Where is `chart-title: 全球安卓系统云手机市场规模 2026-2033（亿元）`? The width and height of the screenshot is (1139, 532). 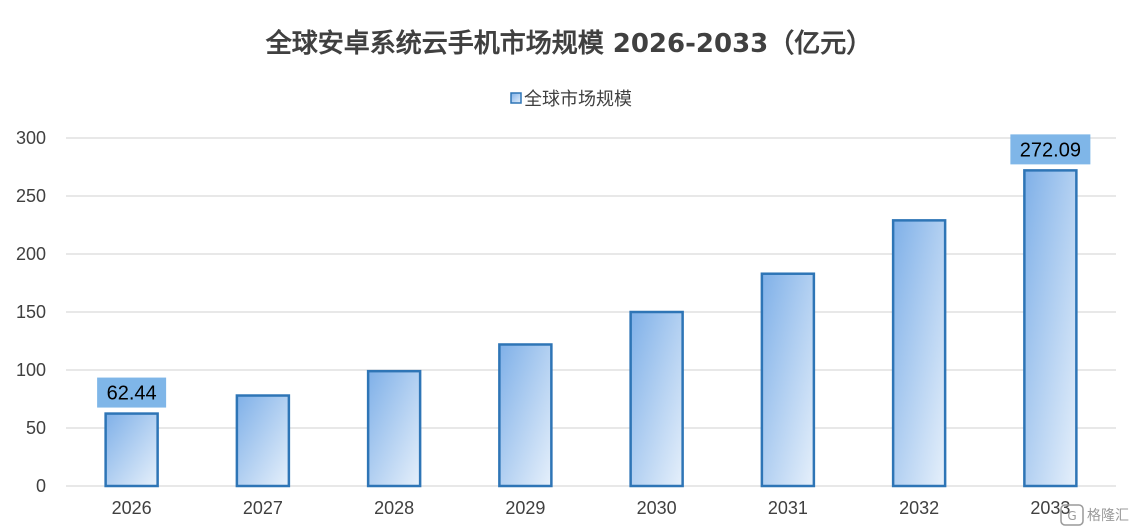
chart-title: 全球安卓系统云手机市场规模 2026-2033（亿元） is located at coordinates (569, 43).